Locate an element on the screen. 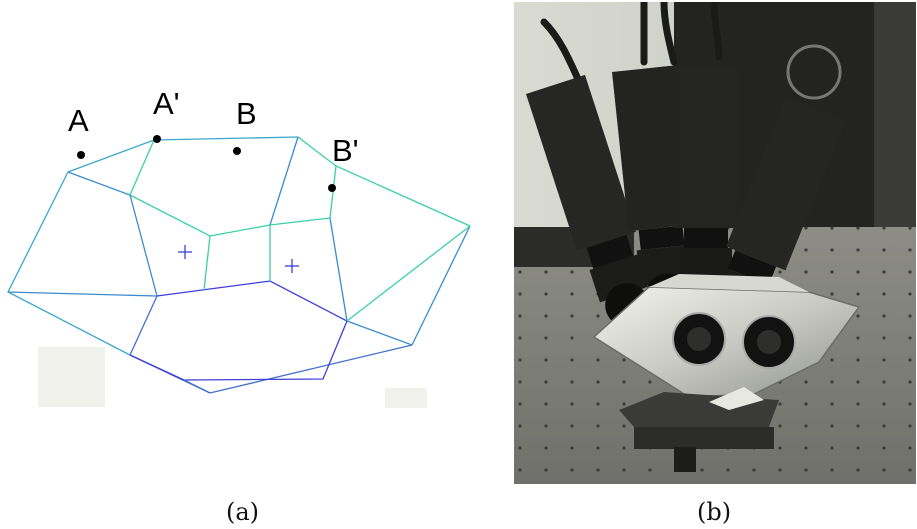  edge-c6 is located at coordinates (197, 386).